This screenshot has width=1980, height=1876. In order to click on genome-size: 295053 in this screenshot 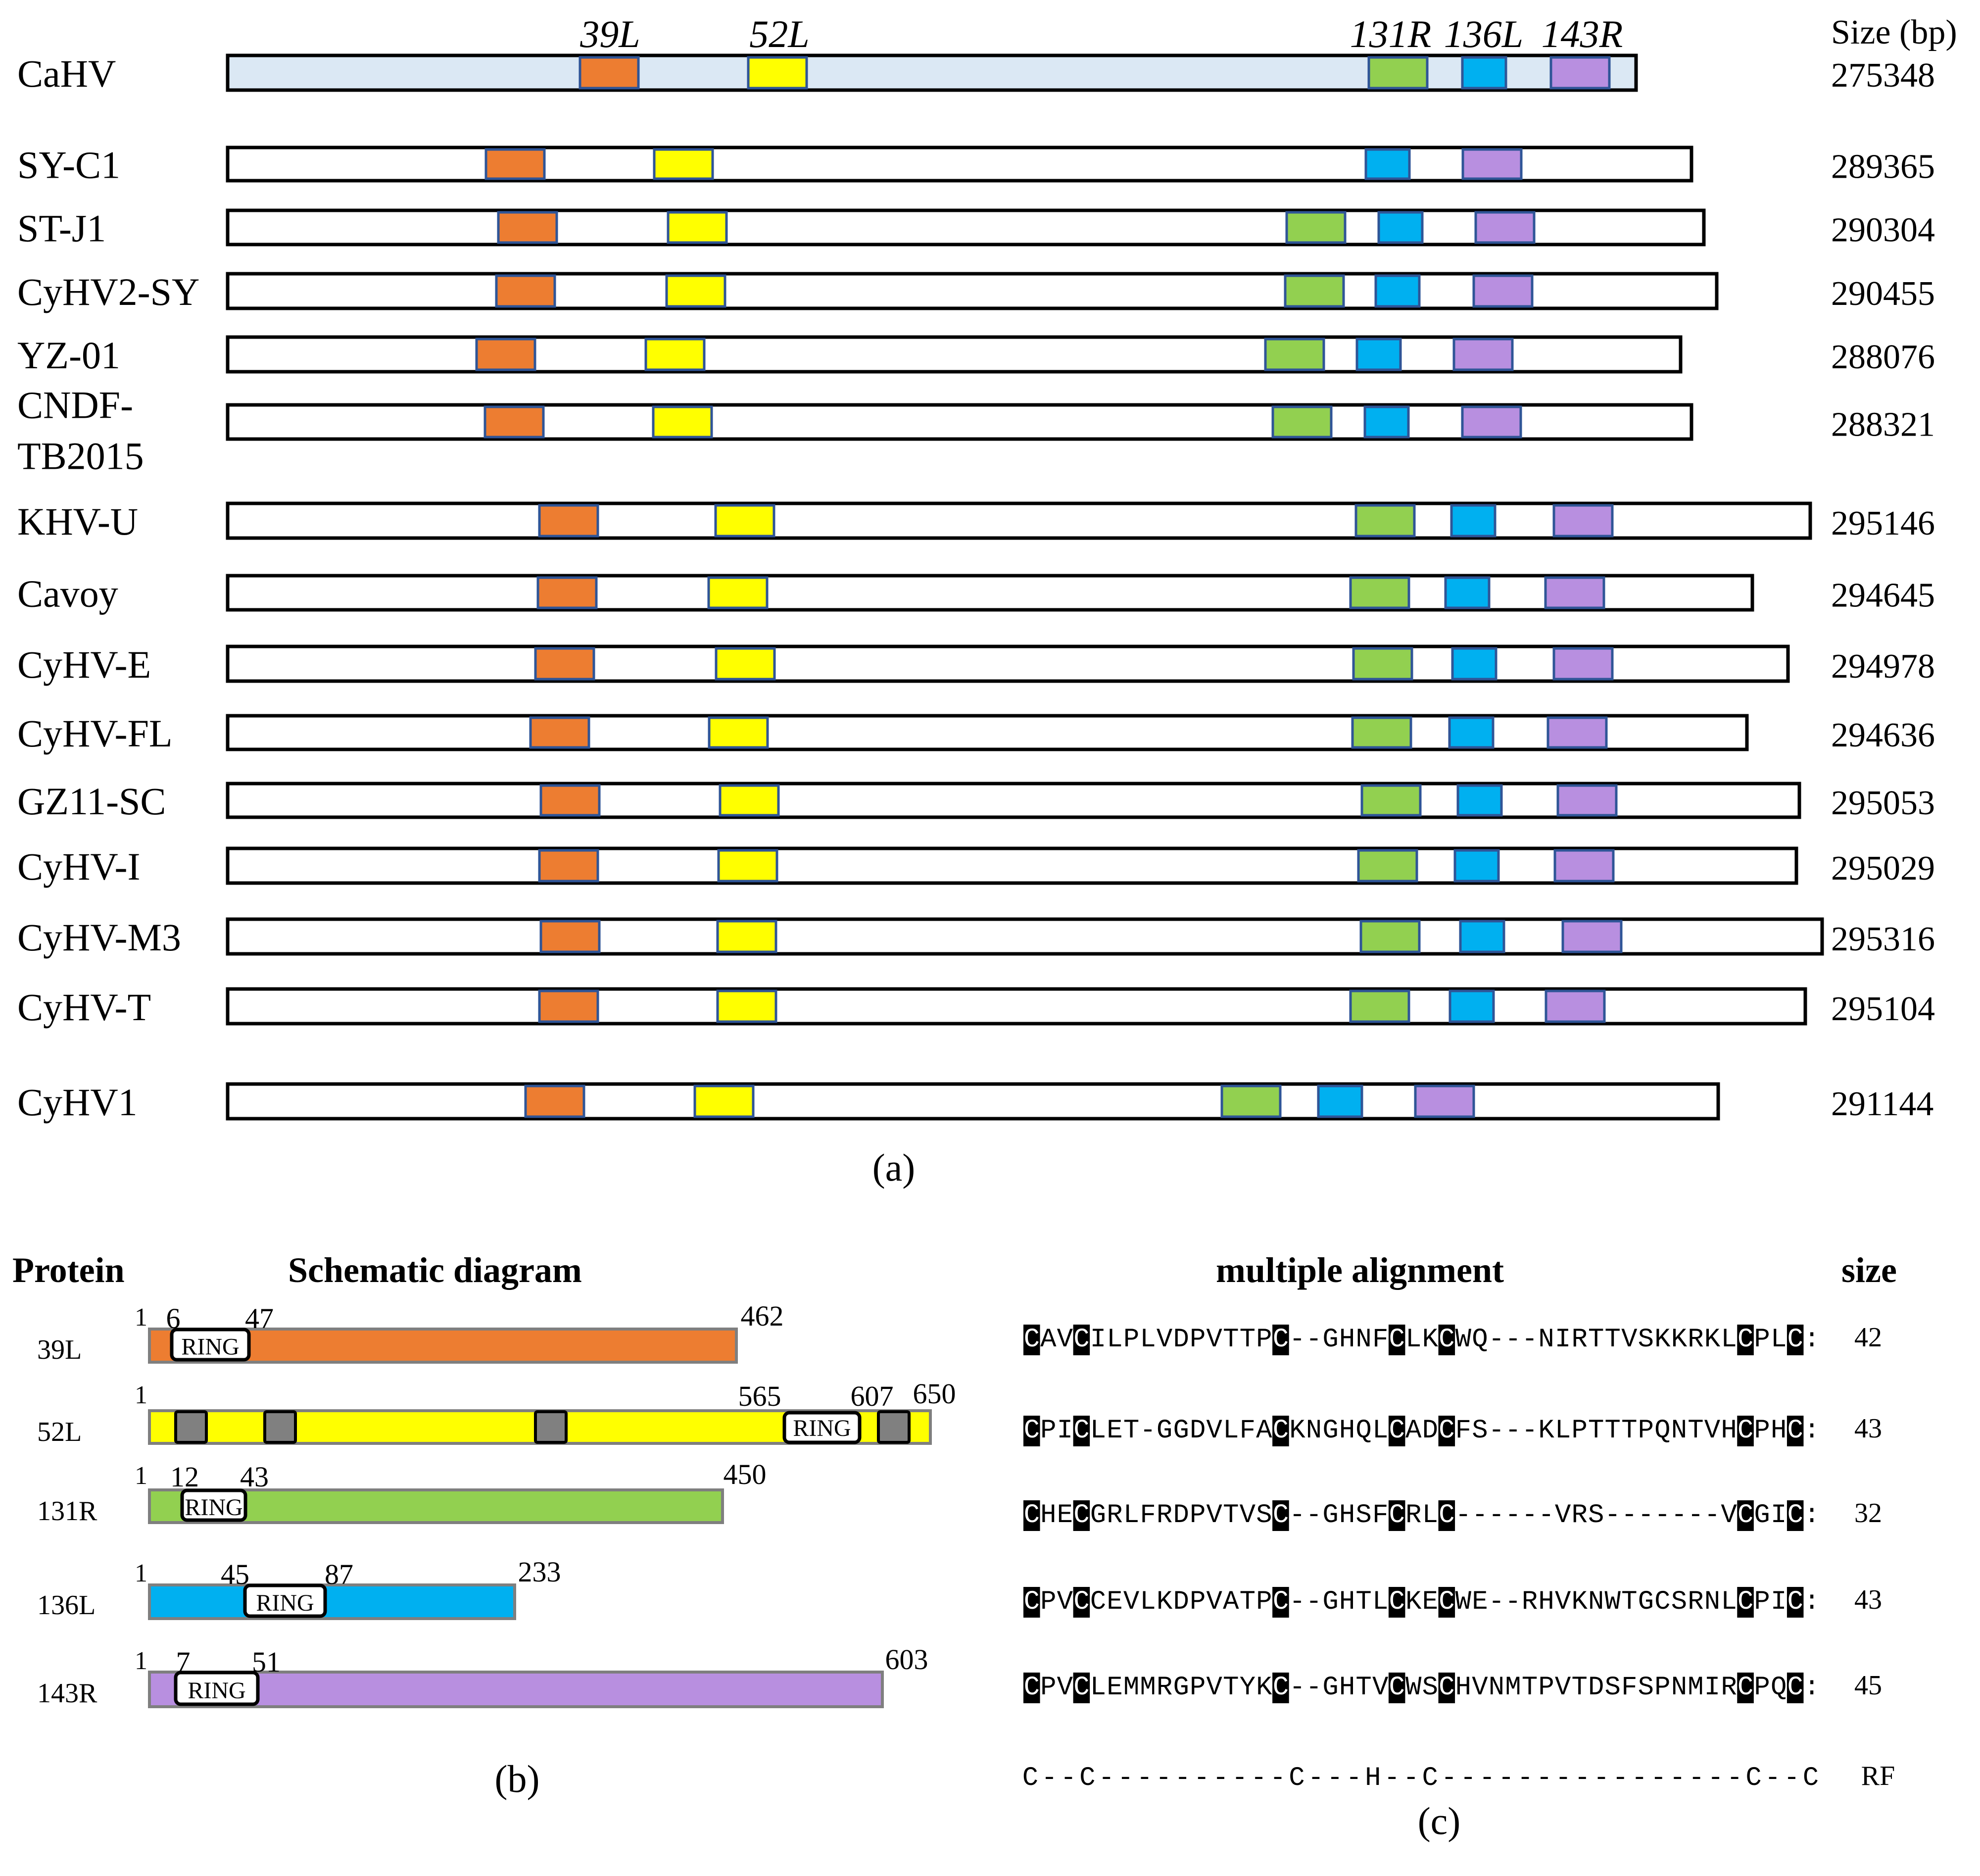, I will do `click(1883, 803)`.